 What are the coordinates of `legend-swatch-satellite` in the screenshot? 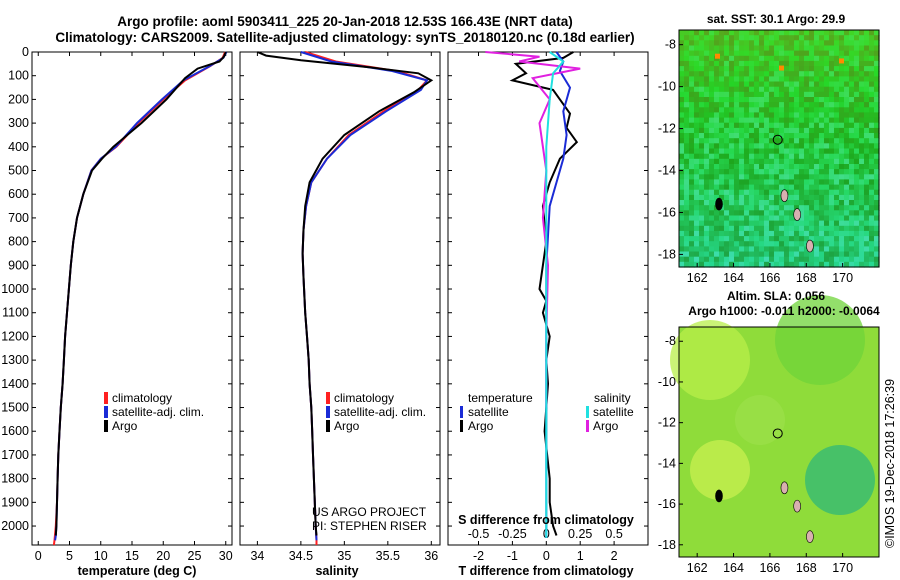 It's located at (328, 412).